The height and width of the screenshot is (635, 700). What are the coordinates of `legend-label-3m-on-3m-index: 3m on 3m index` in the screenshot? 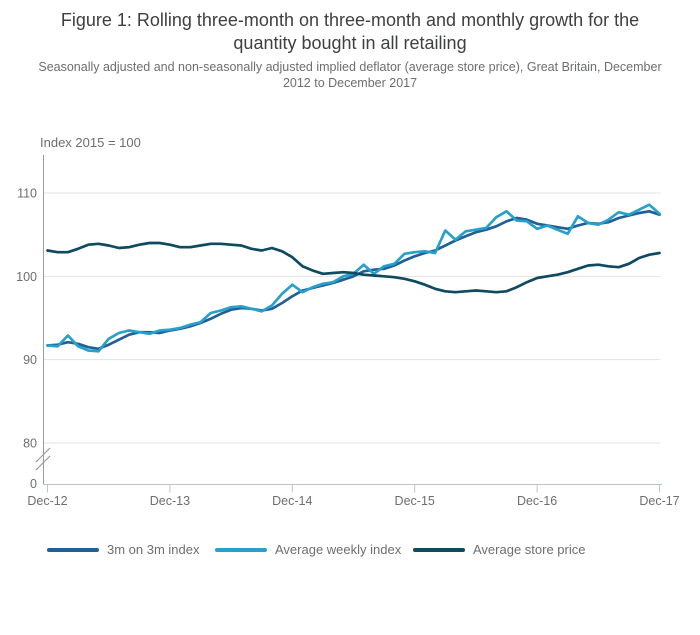 It's located at (153, 549).